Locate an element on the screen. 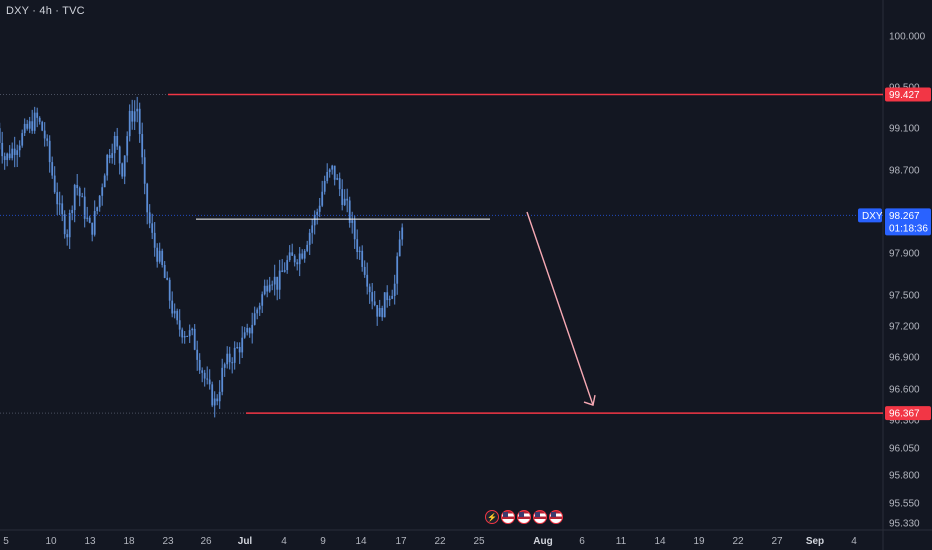 Image resolution: width=932 pixels, height=550 pixels. symbol-title: DXY · 4h · TVC is located at coordinates (45, 11).